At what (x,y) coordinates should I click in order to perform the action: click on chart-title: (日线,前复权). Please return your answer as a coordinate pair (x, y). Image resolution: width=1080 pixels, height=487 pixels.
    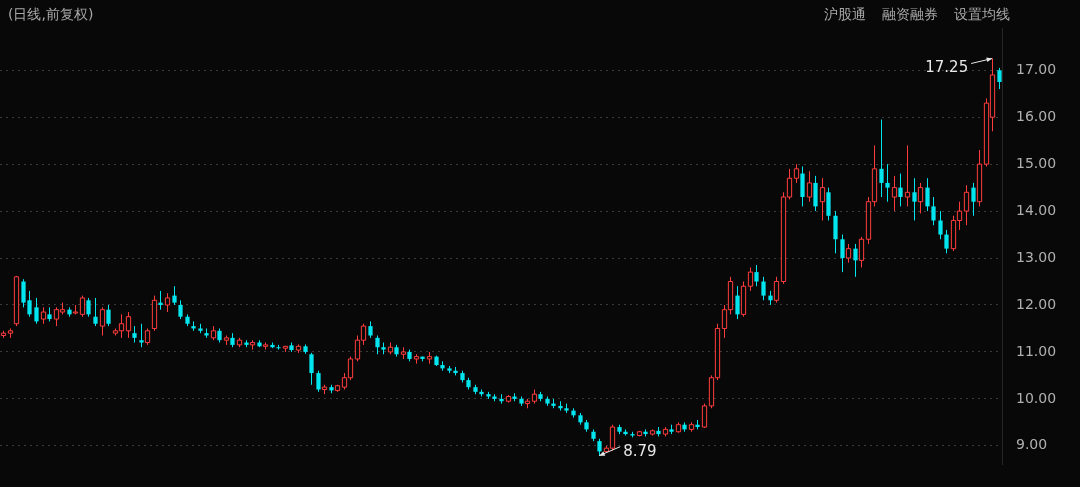
    Looking at the image, I should click on (51, 15).